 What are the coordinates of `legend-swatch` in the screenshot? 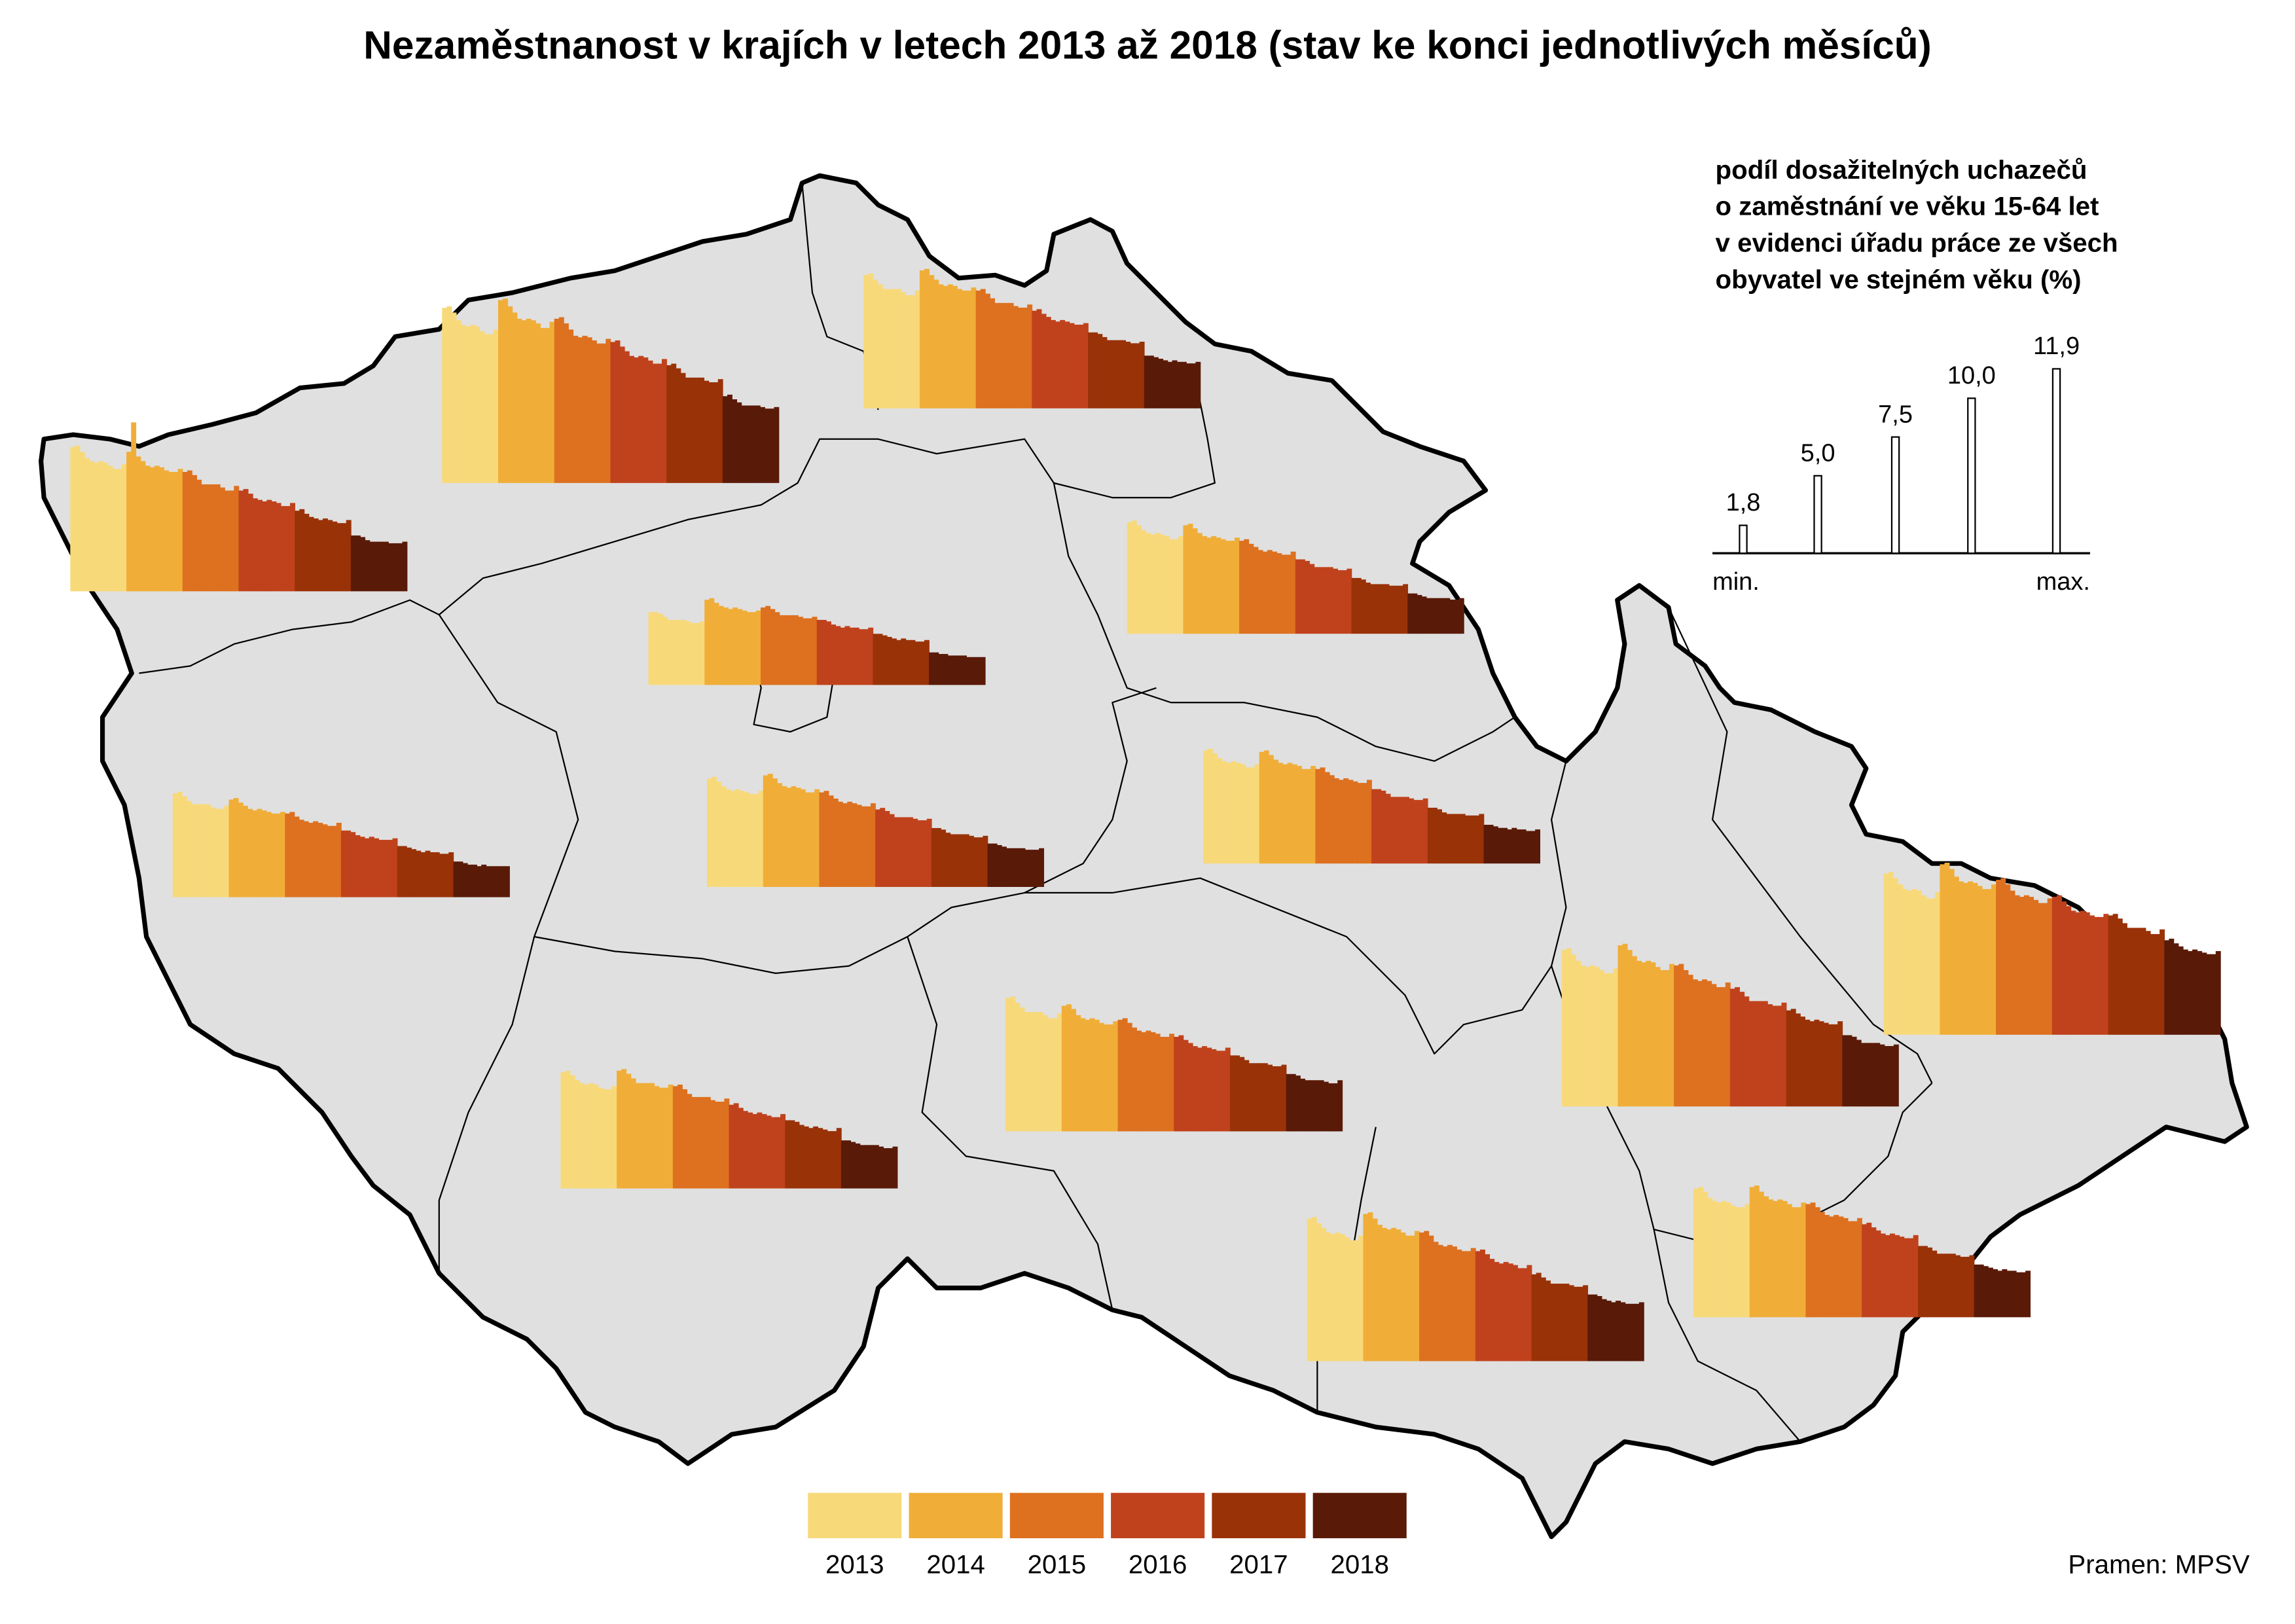 It's located at (1259, 1515).